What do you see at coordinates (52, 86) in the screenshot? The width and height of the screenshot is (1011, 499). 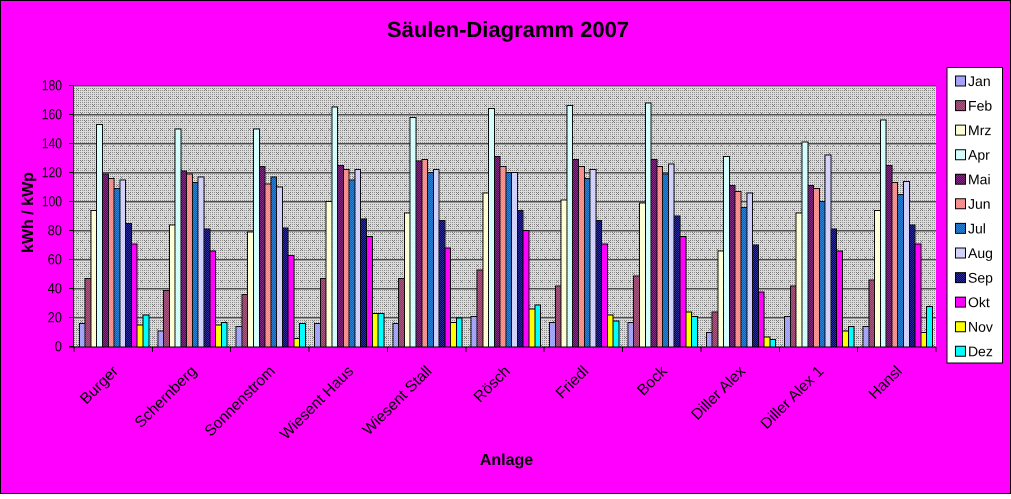 I see `svg-text: 180` at bounding box center [52, 86].